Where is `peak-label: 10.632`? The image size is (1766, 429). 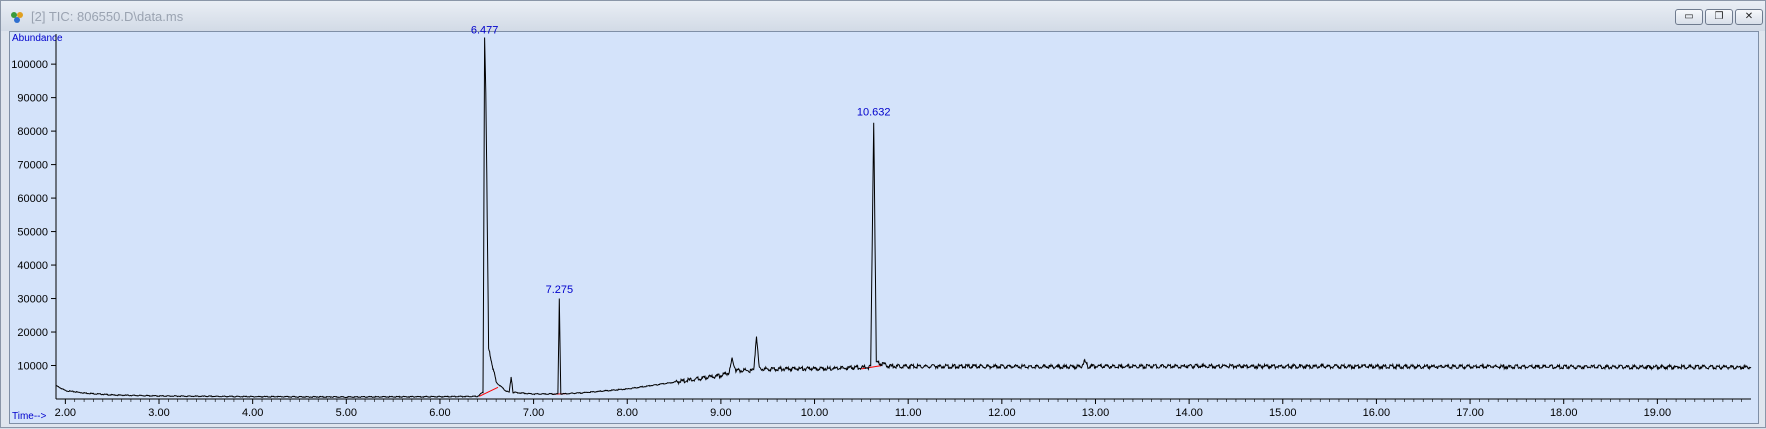
peak-label: 10.632 is located at coordinates (874, 112).